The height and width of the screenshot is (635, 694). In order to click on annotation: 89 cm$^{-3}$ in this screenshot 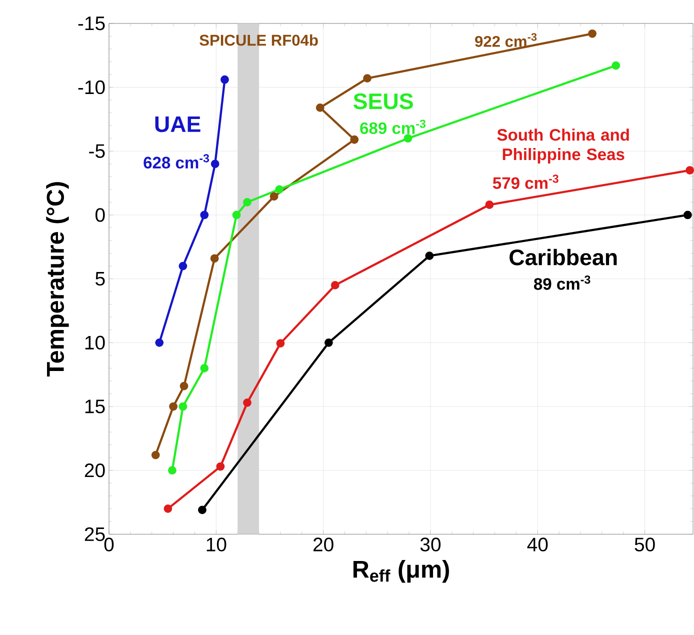, I will do `click(562, 283)`.